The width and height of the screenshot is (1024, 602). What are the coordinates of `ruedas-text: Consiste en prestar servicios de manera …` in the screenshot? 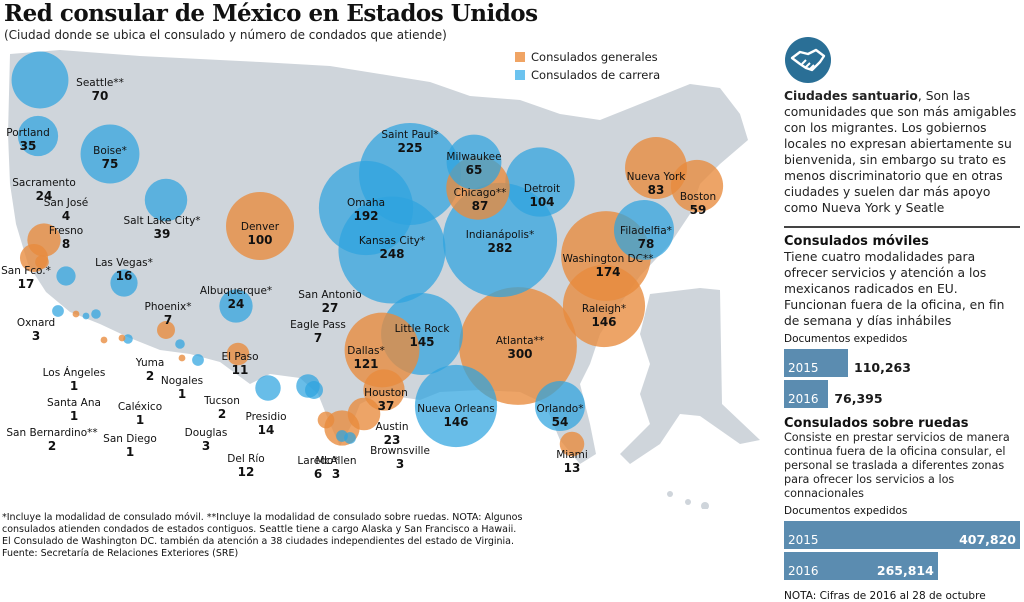 It's located at (897, 465).